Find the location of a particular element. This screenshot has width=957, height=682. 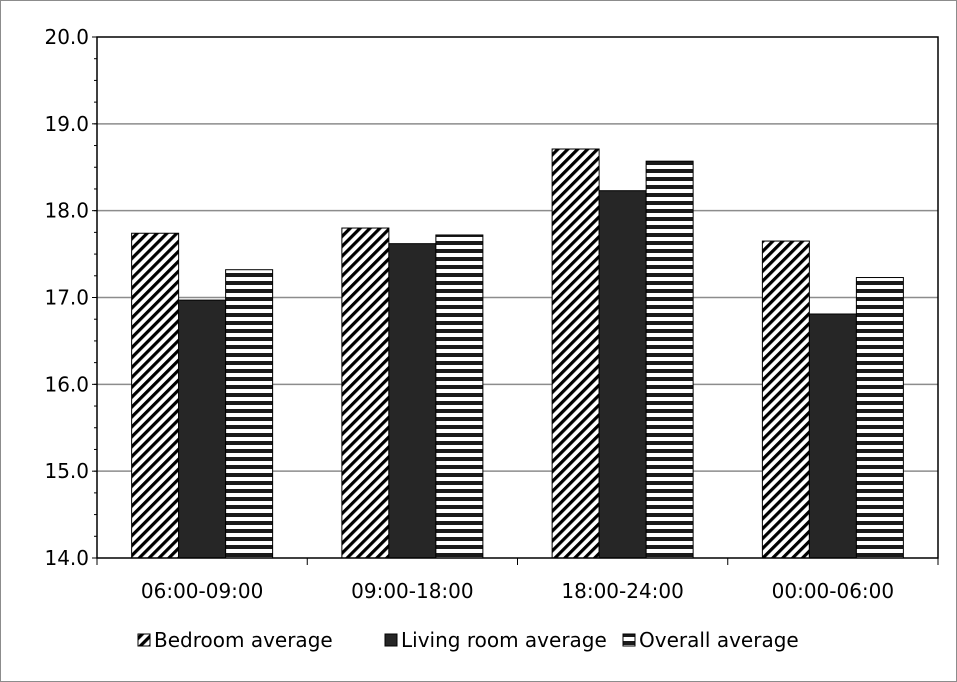

legend-label: Bedroom average is located at coordinates (243, 640).